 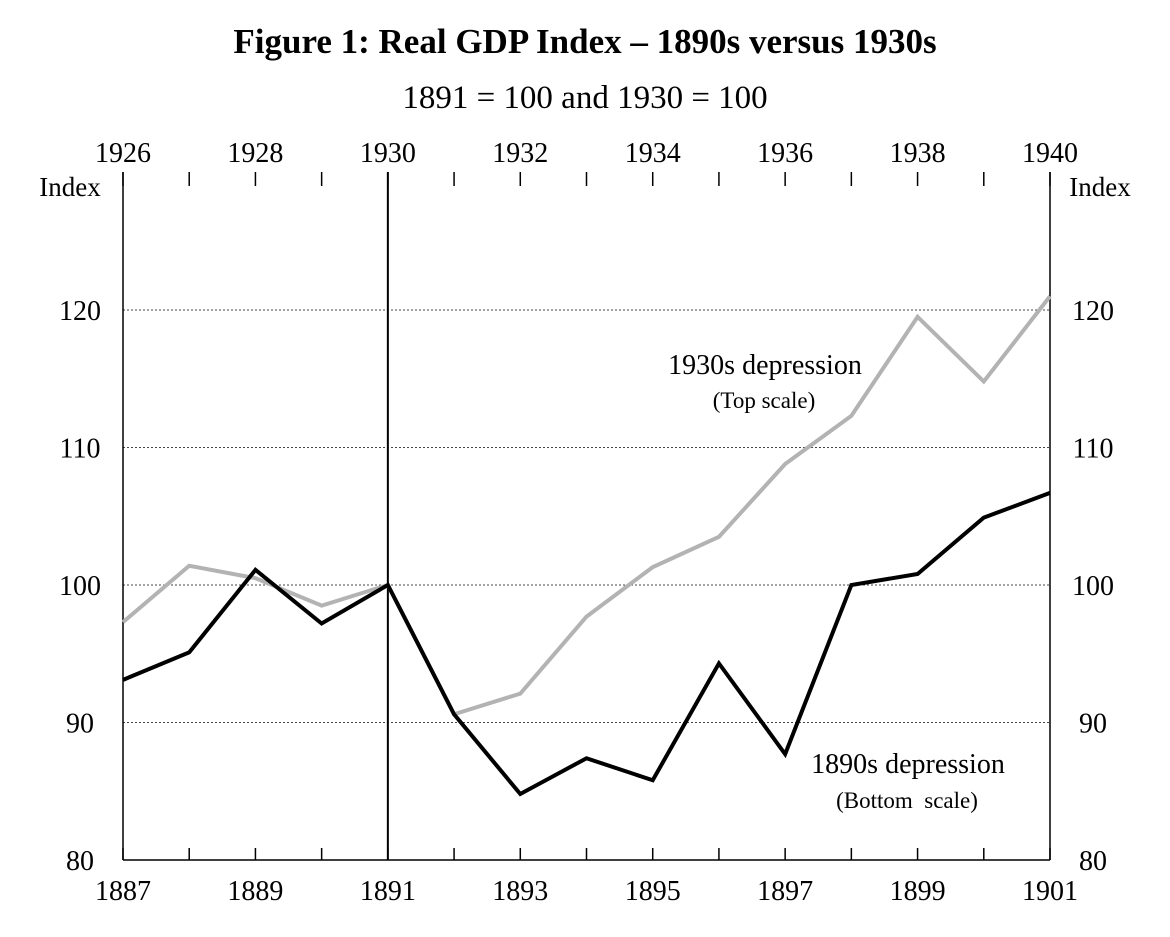 What do you see at coordinates (908, 764) in the screenshot?
I see `series-label-1890s: 1890s depression` at bounding box center [908, 764].